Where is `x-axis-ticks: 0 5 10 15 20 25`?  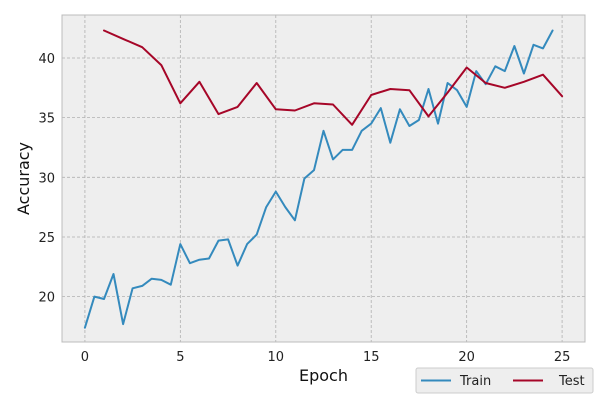 x-axis-ticks: 0 5 10 15 20 25 is located at coordinates (326, 357).